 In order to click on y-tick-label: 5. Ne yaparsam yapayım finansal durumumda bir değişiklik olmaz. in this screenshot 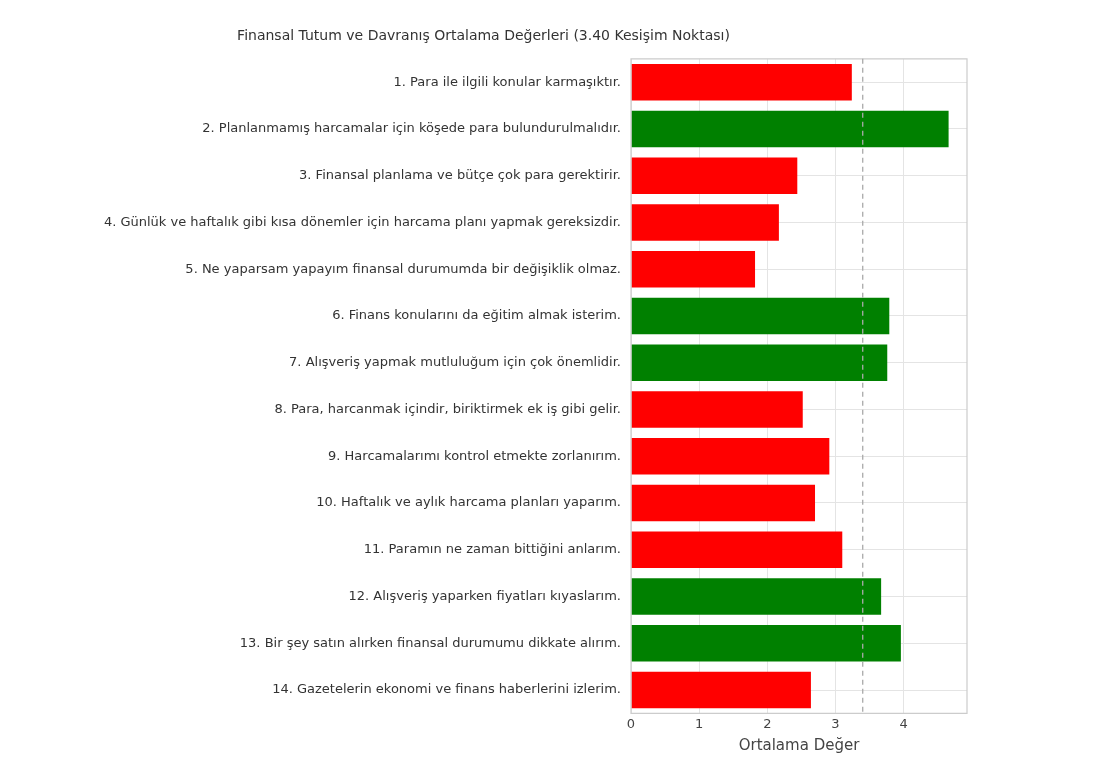, I will do `click(403, 268)`.